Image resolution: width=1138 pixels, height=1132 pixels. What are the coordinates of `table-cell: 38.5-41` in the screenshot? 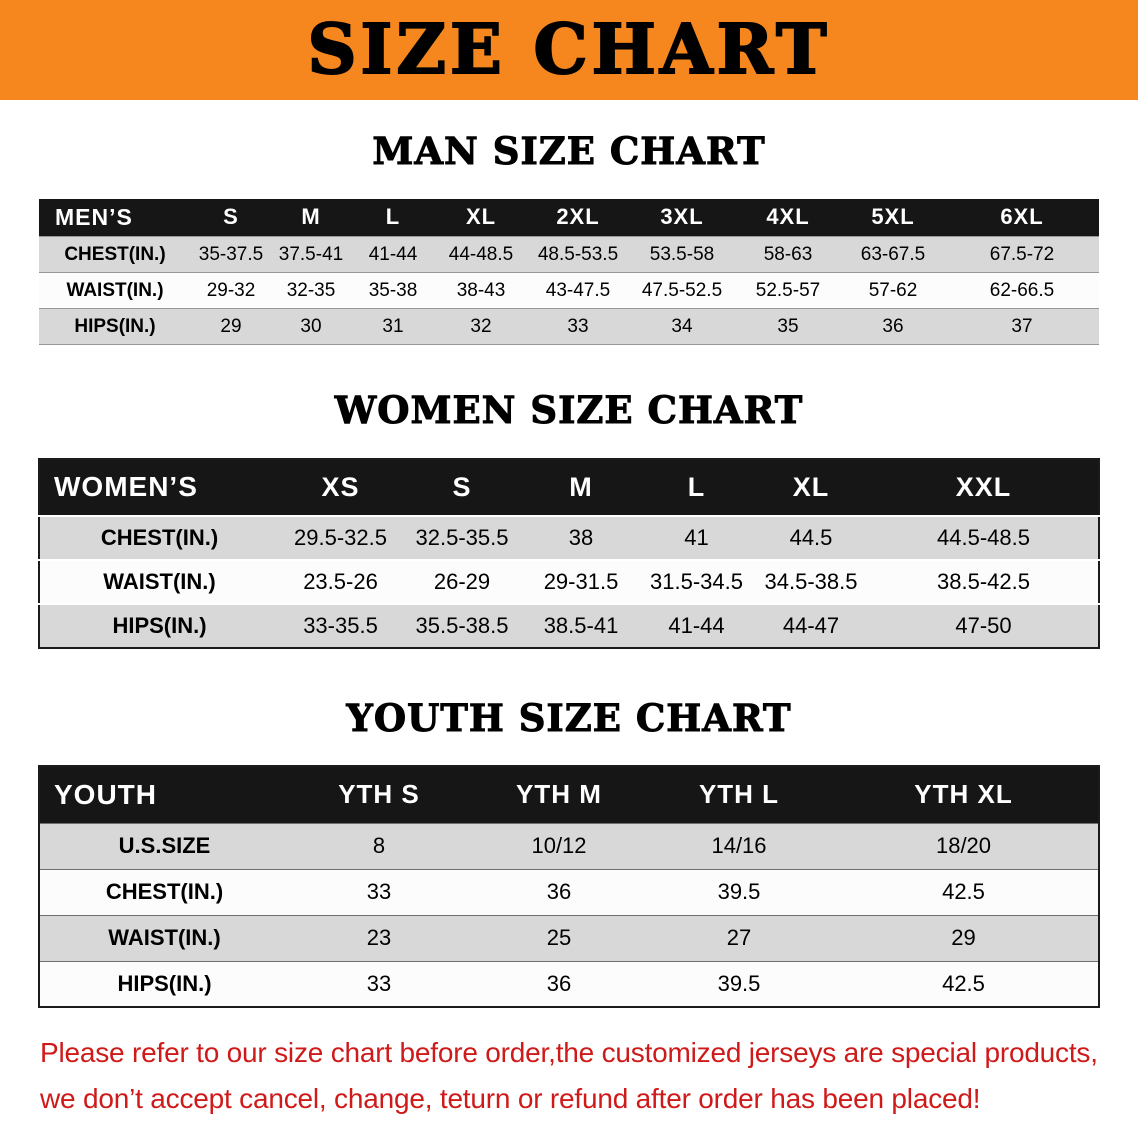 It's located at (581, 625).